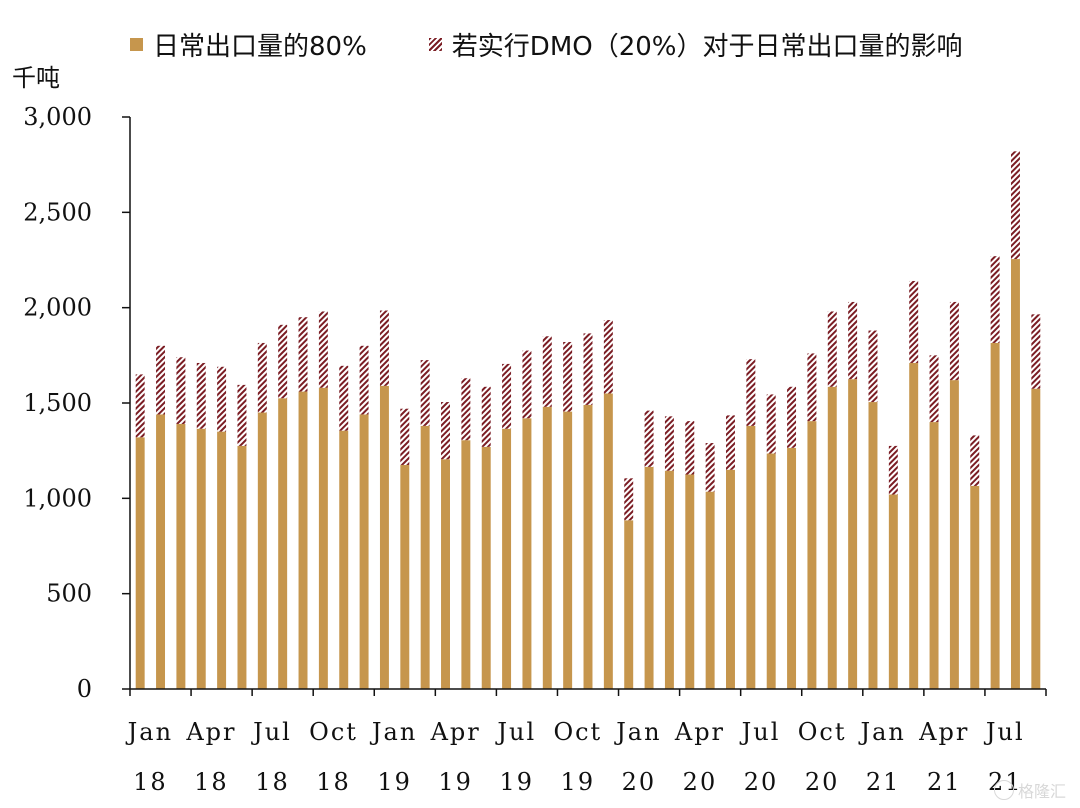  I want to click on y-tick-label: 0, so click(84, 689).